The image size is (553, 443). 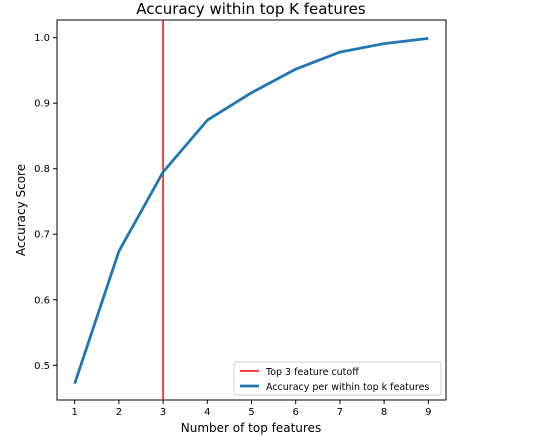 I want to click on y-tick-label: 0.8, so click(x=42, y=169).